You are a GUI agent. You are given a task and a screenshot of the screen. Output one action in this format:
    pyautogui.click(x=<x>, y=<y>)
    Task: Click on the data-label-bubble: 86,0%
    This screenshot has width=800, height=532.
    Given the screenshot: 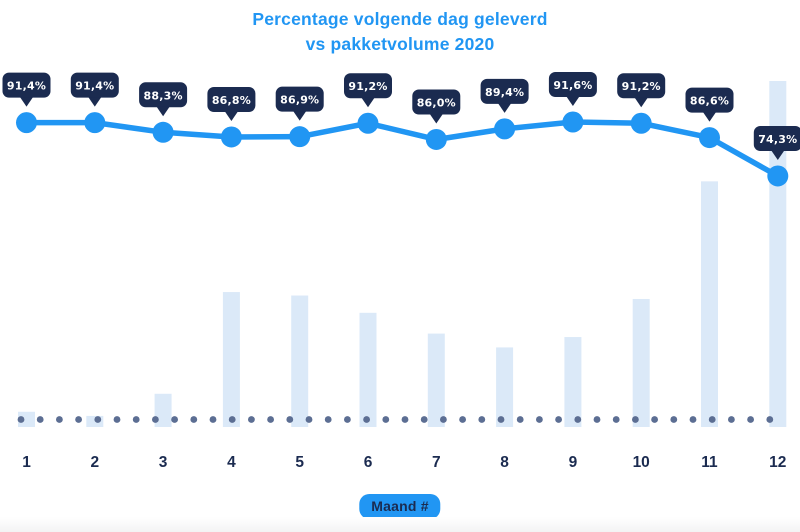 What is the action you would take?
    pyautogui.click(x=436, y=106)
    